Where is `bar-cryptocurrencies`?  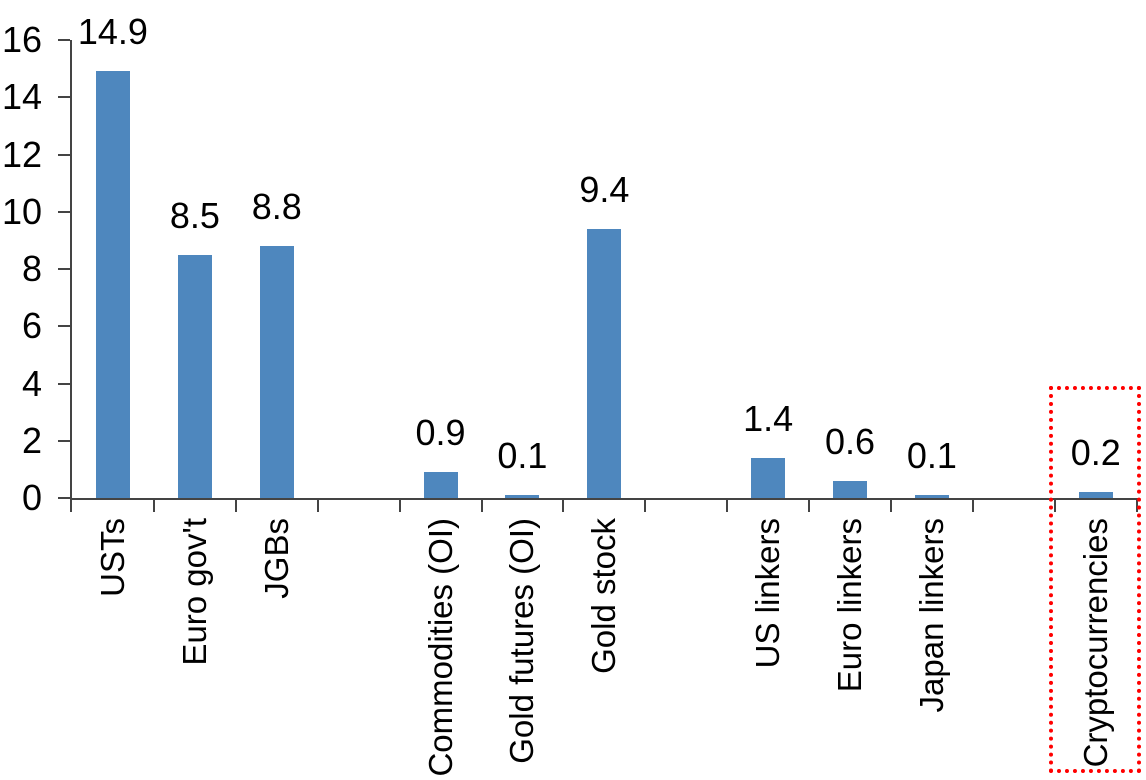 bar-cryptocurrencies is located at coordinates (1095, 495).